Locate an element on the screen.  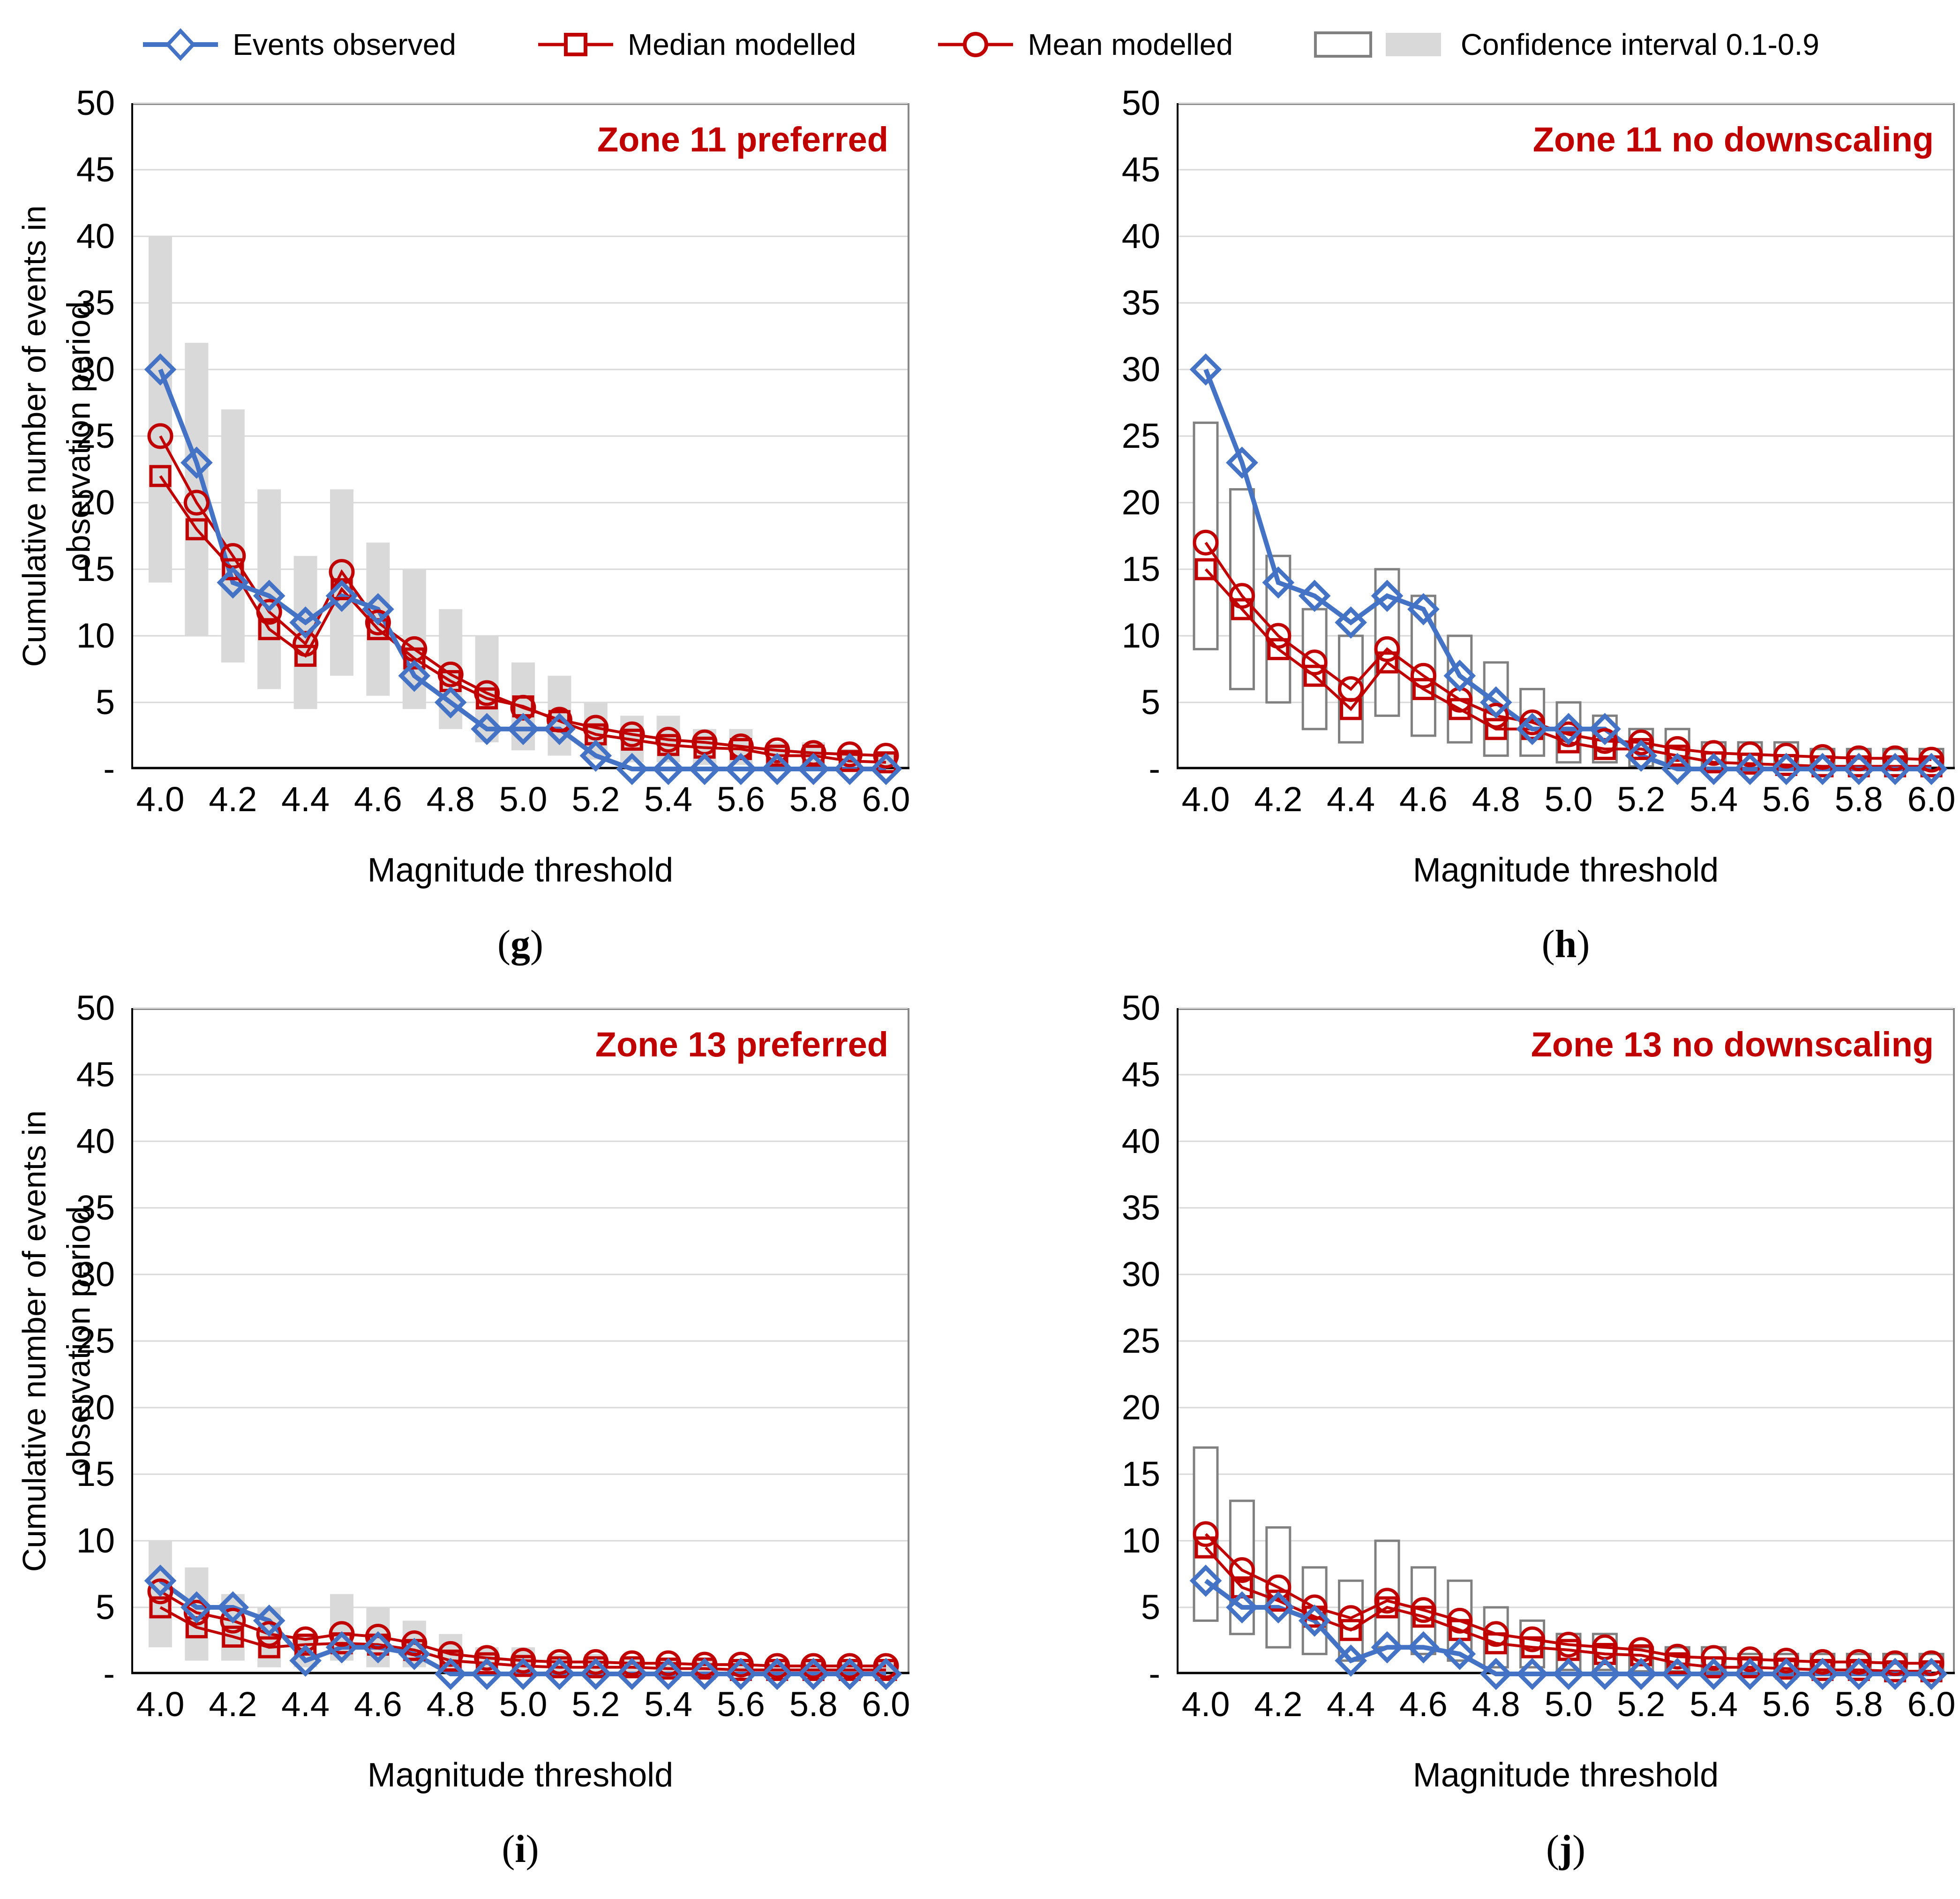
legend-item-mean-modelled: Mean modelled is located at coordinates (1084, 45).